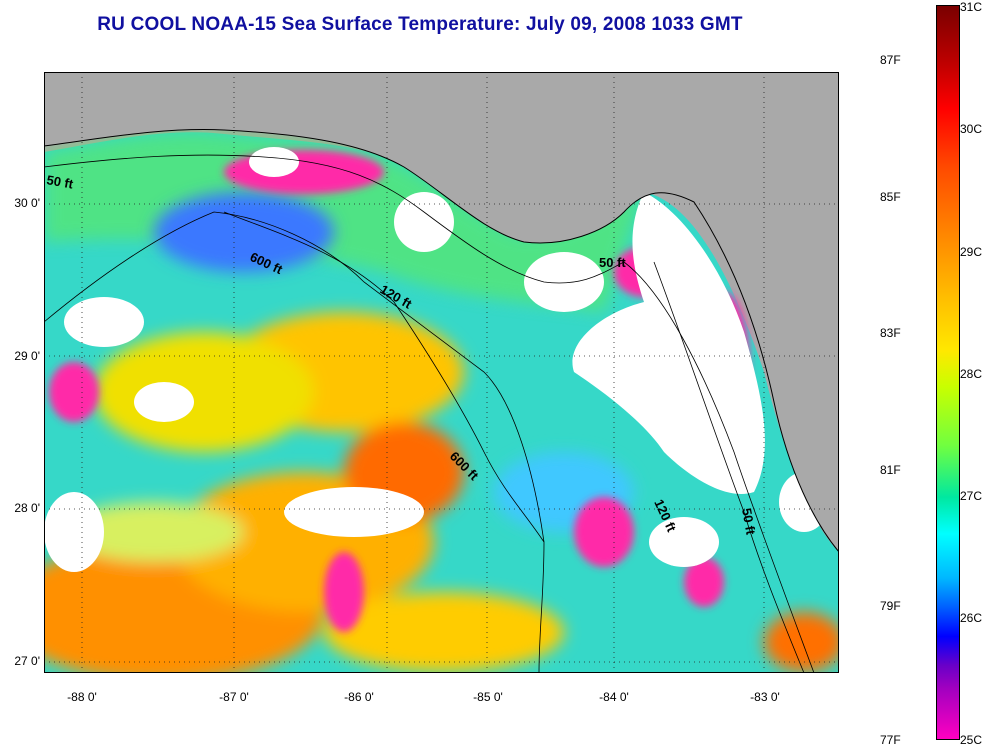 This screenshot has width=992, height=754. I want to click on colorbar-label-31c: 31C, so click(971, 7).